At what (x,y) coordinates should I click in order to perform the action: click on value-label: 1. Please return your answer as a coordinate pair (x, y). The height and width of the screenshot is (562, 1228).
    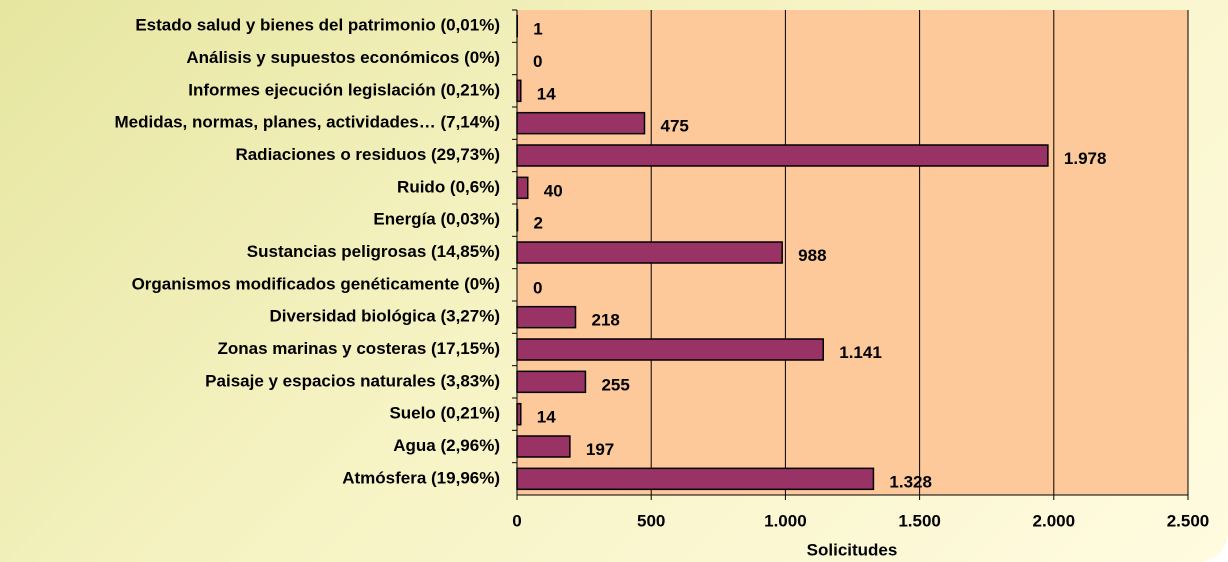
    Looking at the image, I should click on (537, 29).